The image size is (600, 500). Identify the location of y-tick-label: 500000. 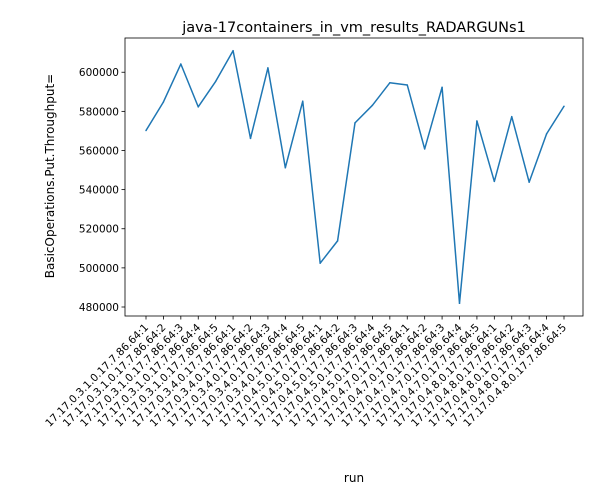
(99, 269).